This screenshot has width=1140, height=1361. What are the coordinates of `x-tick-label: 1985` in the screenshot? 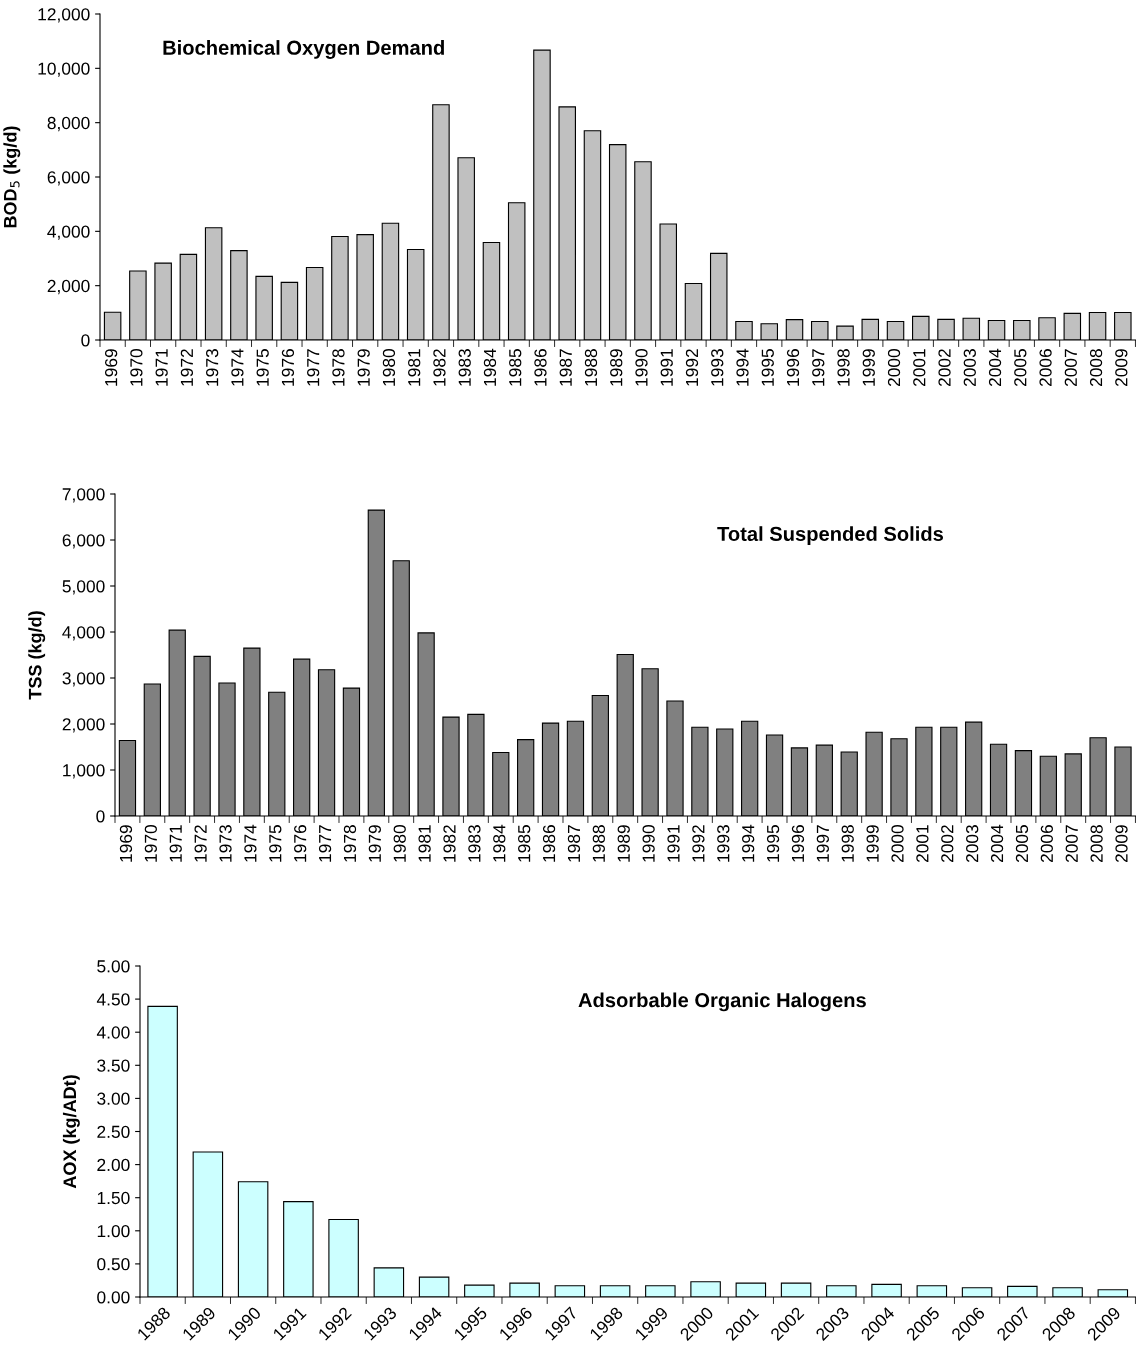 It's located at (515, 367).